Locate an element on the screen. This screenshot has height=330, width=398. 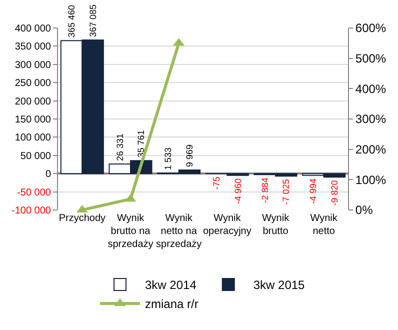
data-label: -4 960 is located at coordinates (237, 191).